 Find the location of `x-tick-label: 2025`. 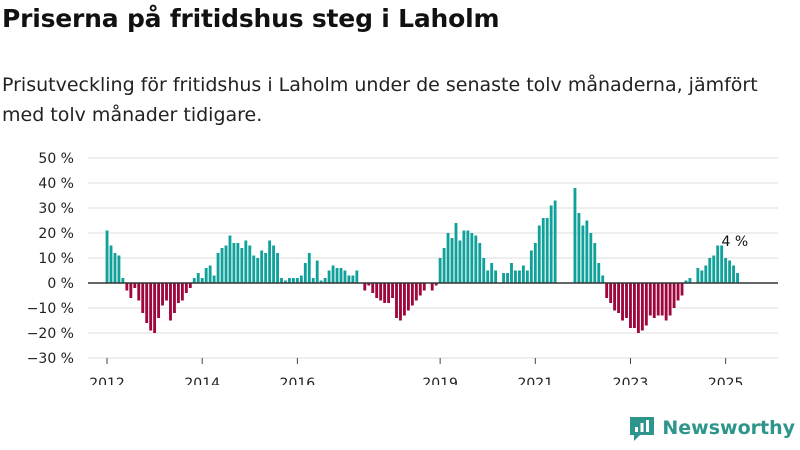

x-tick-label: 2025 is located at coordinates (726, 380).